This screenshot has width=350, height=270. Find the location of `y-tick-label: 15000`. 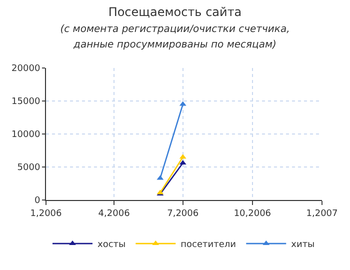

y-tick-label: 15000 is located at coordinates (26, 102).